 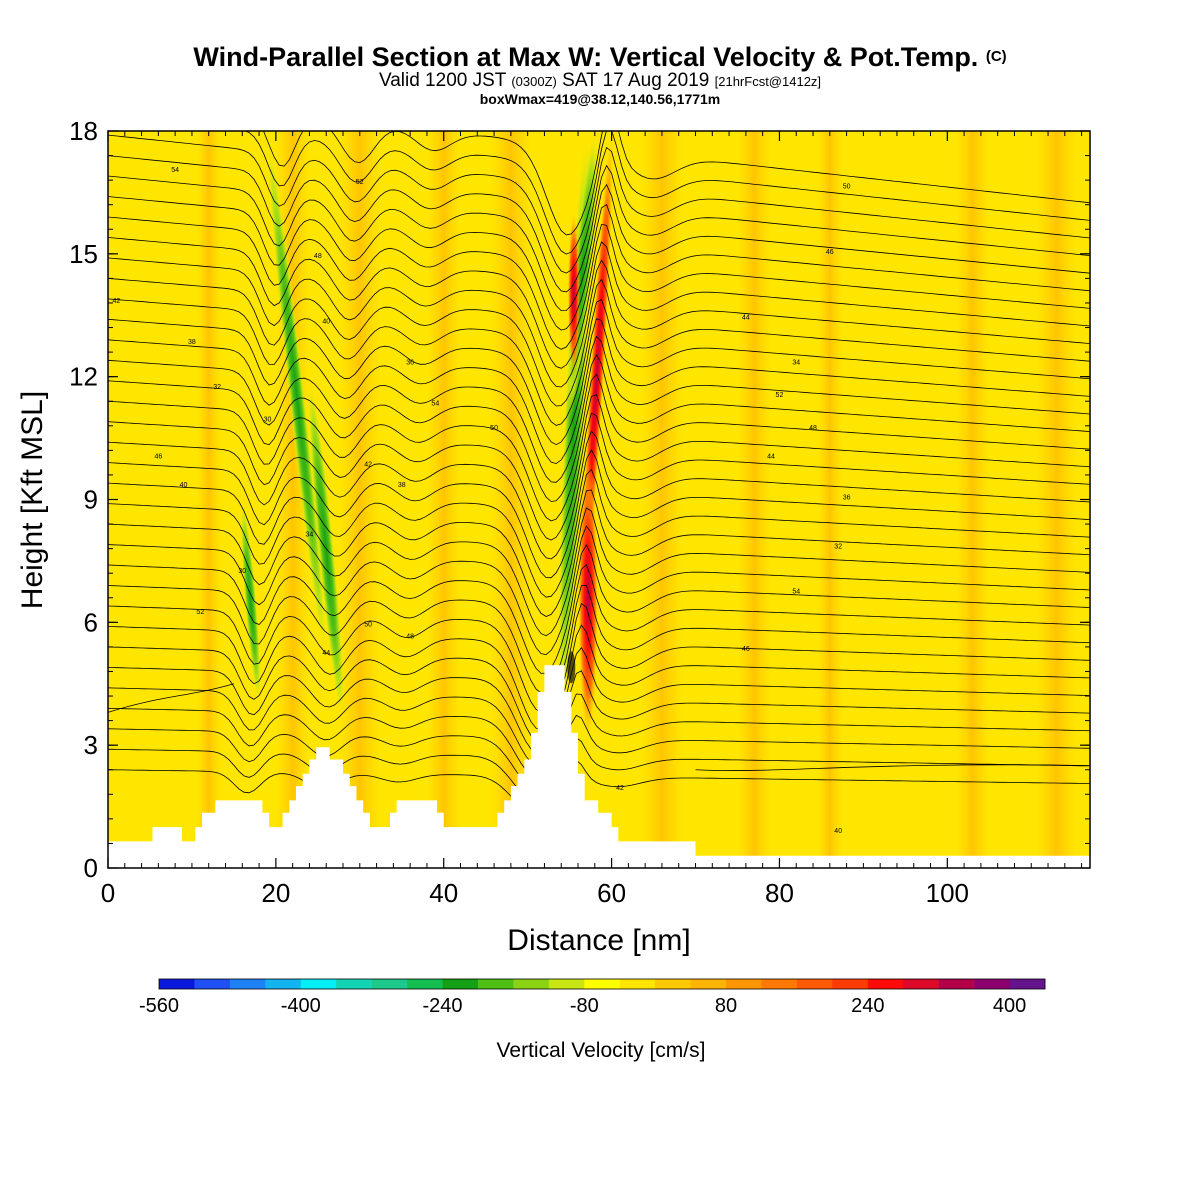 What do you see at coordinates (242, 571) in the screenshot?
I see `theta-contour-label: 30` at bounding box center [242, 571].